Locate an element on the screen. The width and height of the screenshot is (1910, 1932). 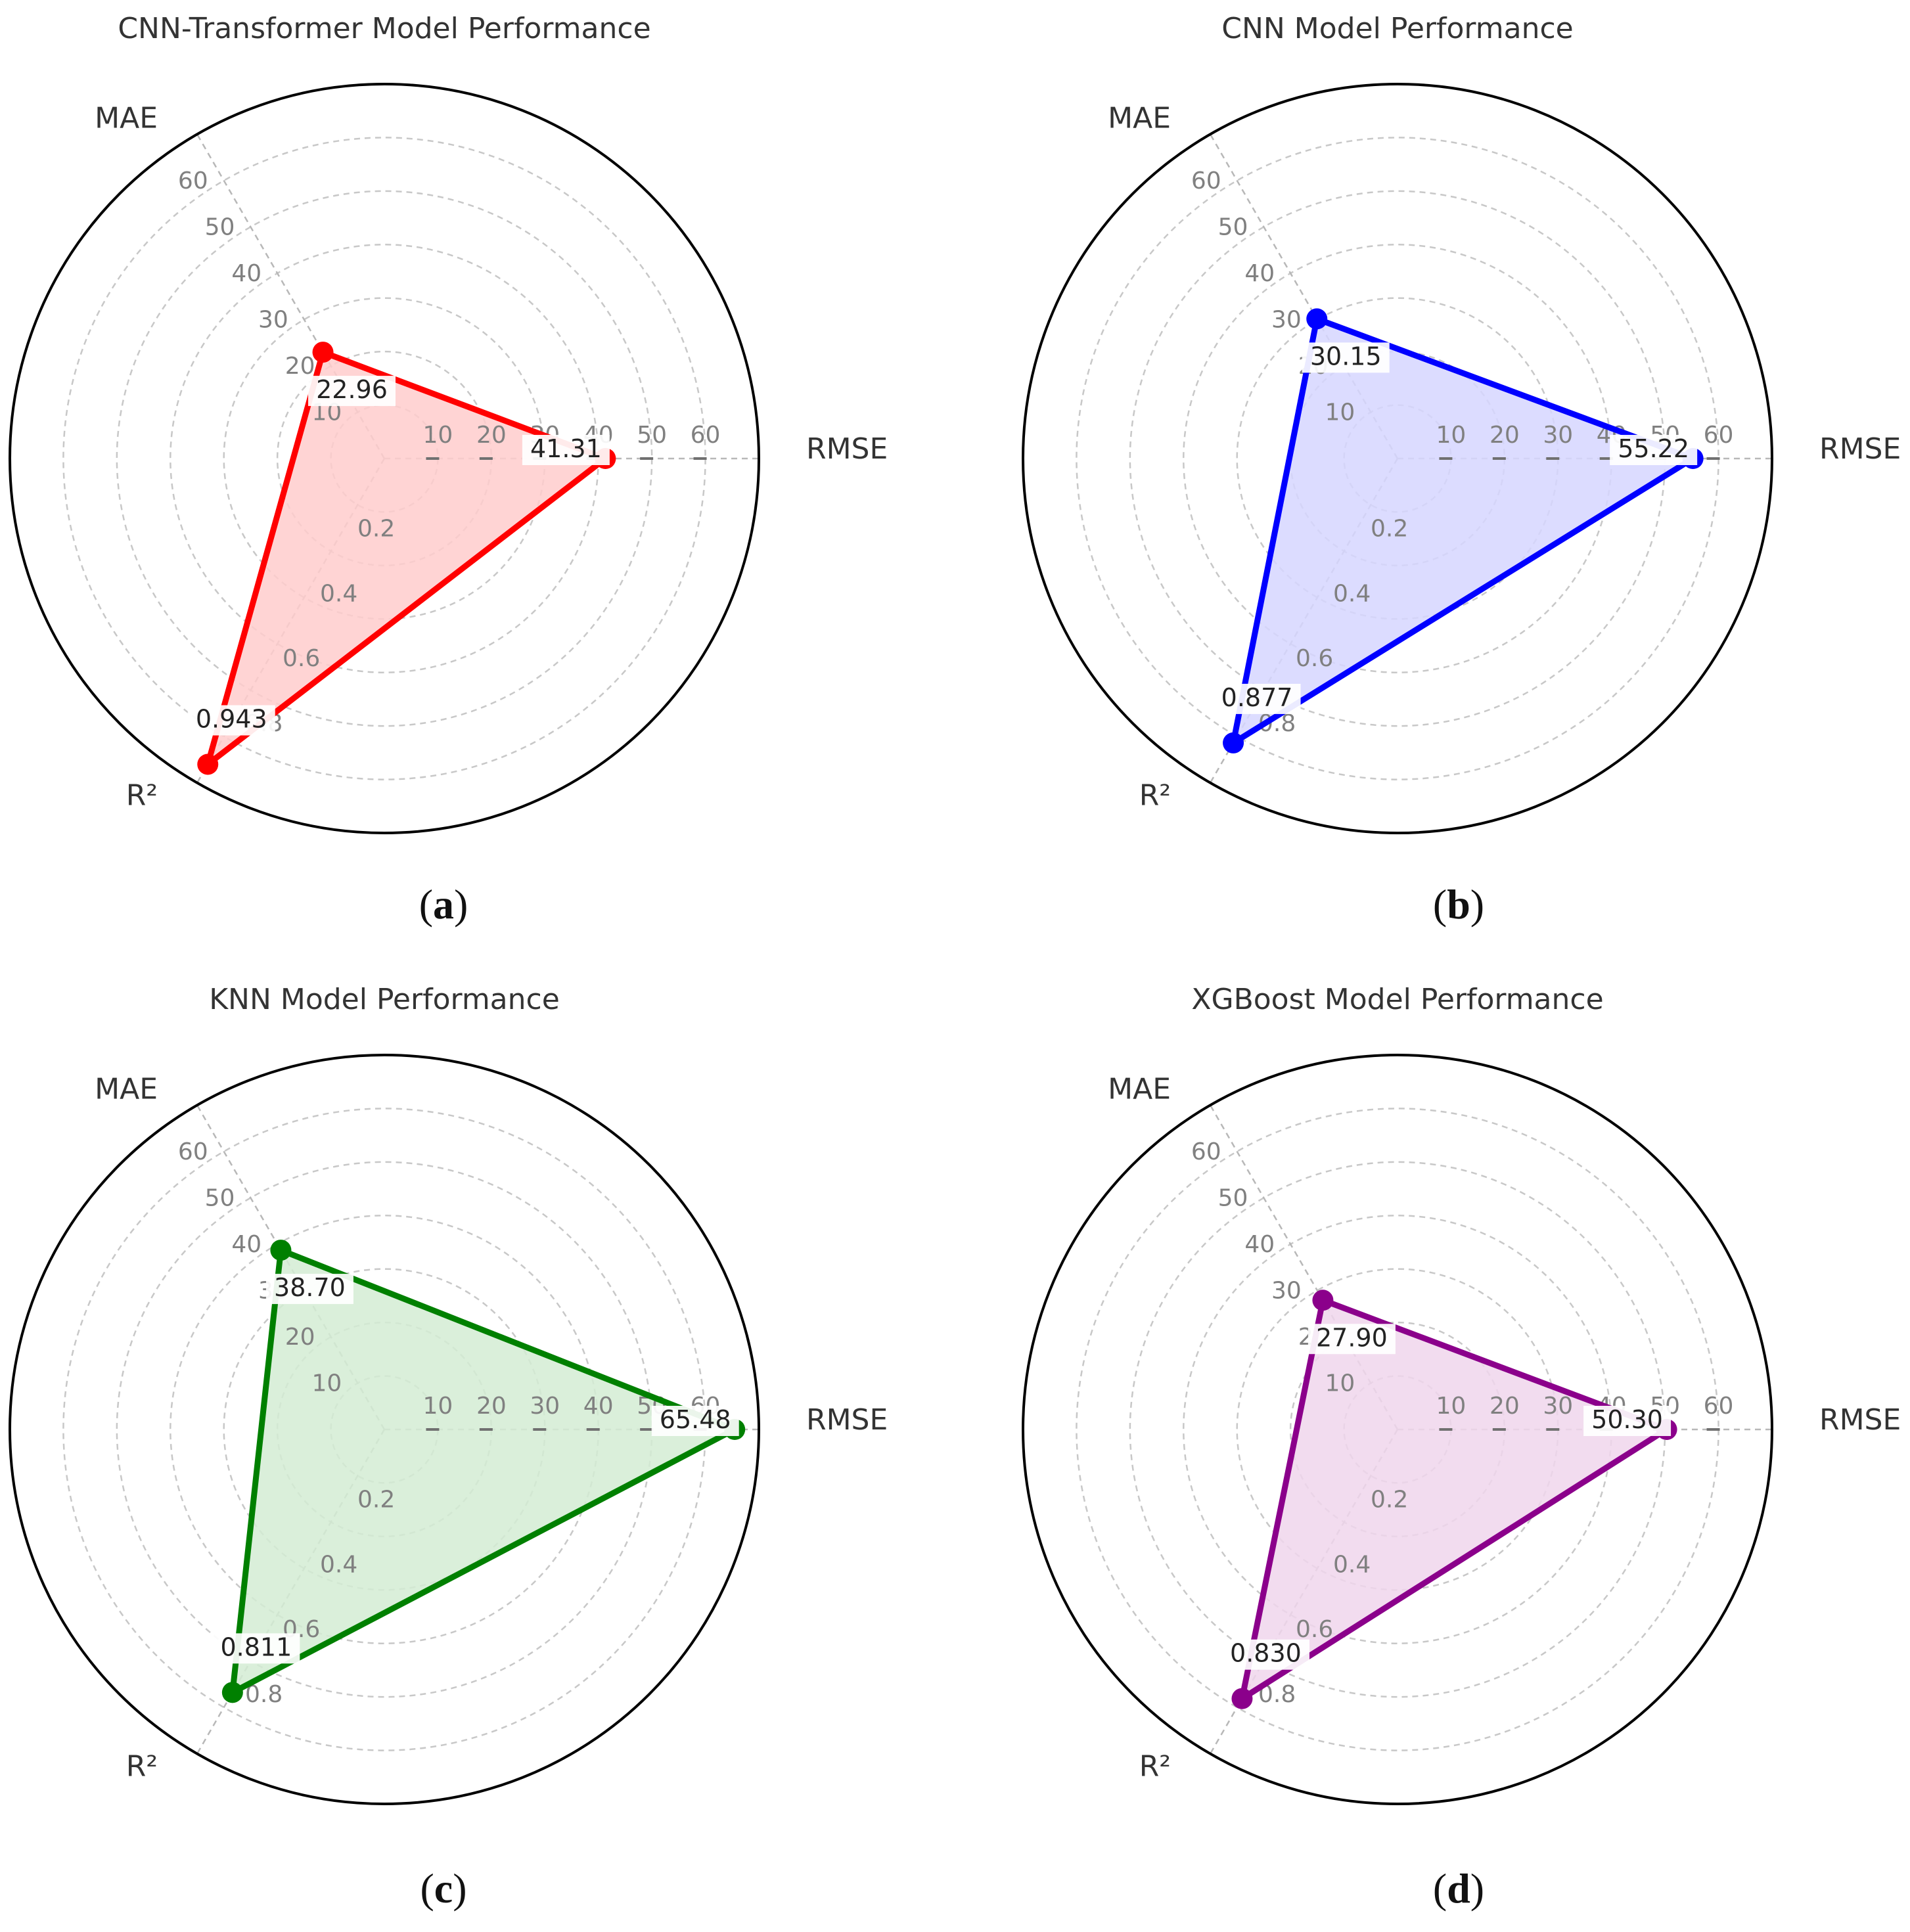
value-label: 0.877 is located at coordinates (1257, 697).